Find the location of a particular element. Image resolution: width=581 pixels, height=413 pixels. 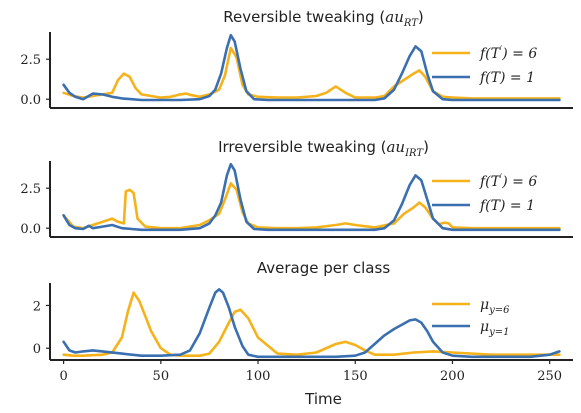

legend-label: μy=6 is located at coordinates (495, 306).